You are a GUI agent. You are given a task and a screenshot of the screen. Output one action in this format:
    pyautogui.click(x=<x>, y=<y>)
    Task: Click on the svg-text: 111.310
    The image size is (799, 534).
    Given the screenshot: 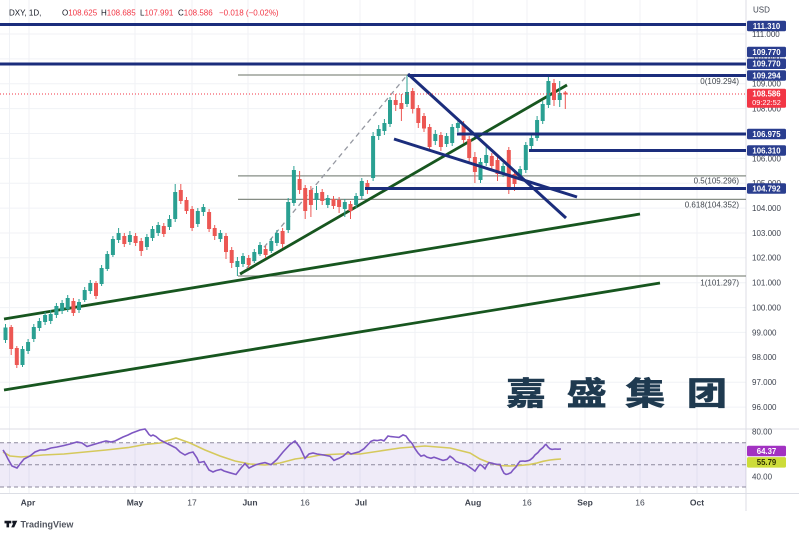 What is the action you would take?
    pyautogui.click(x=767, y=26)
    